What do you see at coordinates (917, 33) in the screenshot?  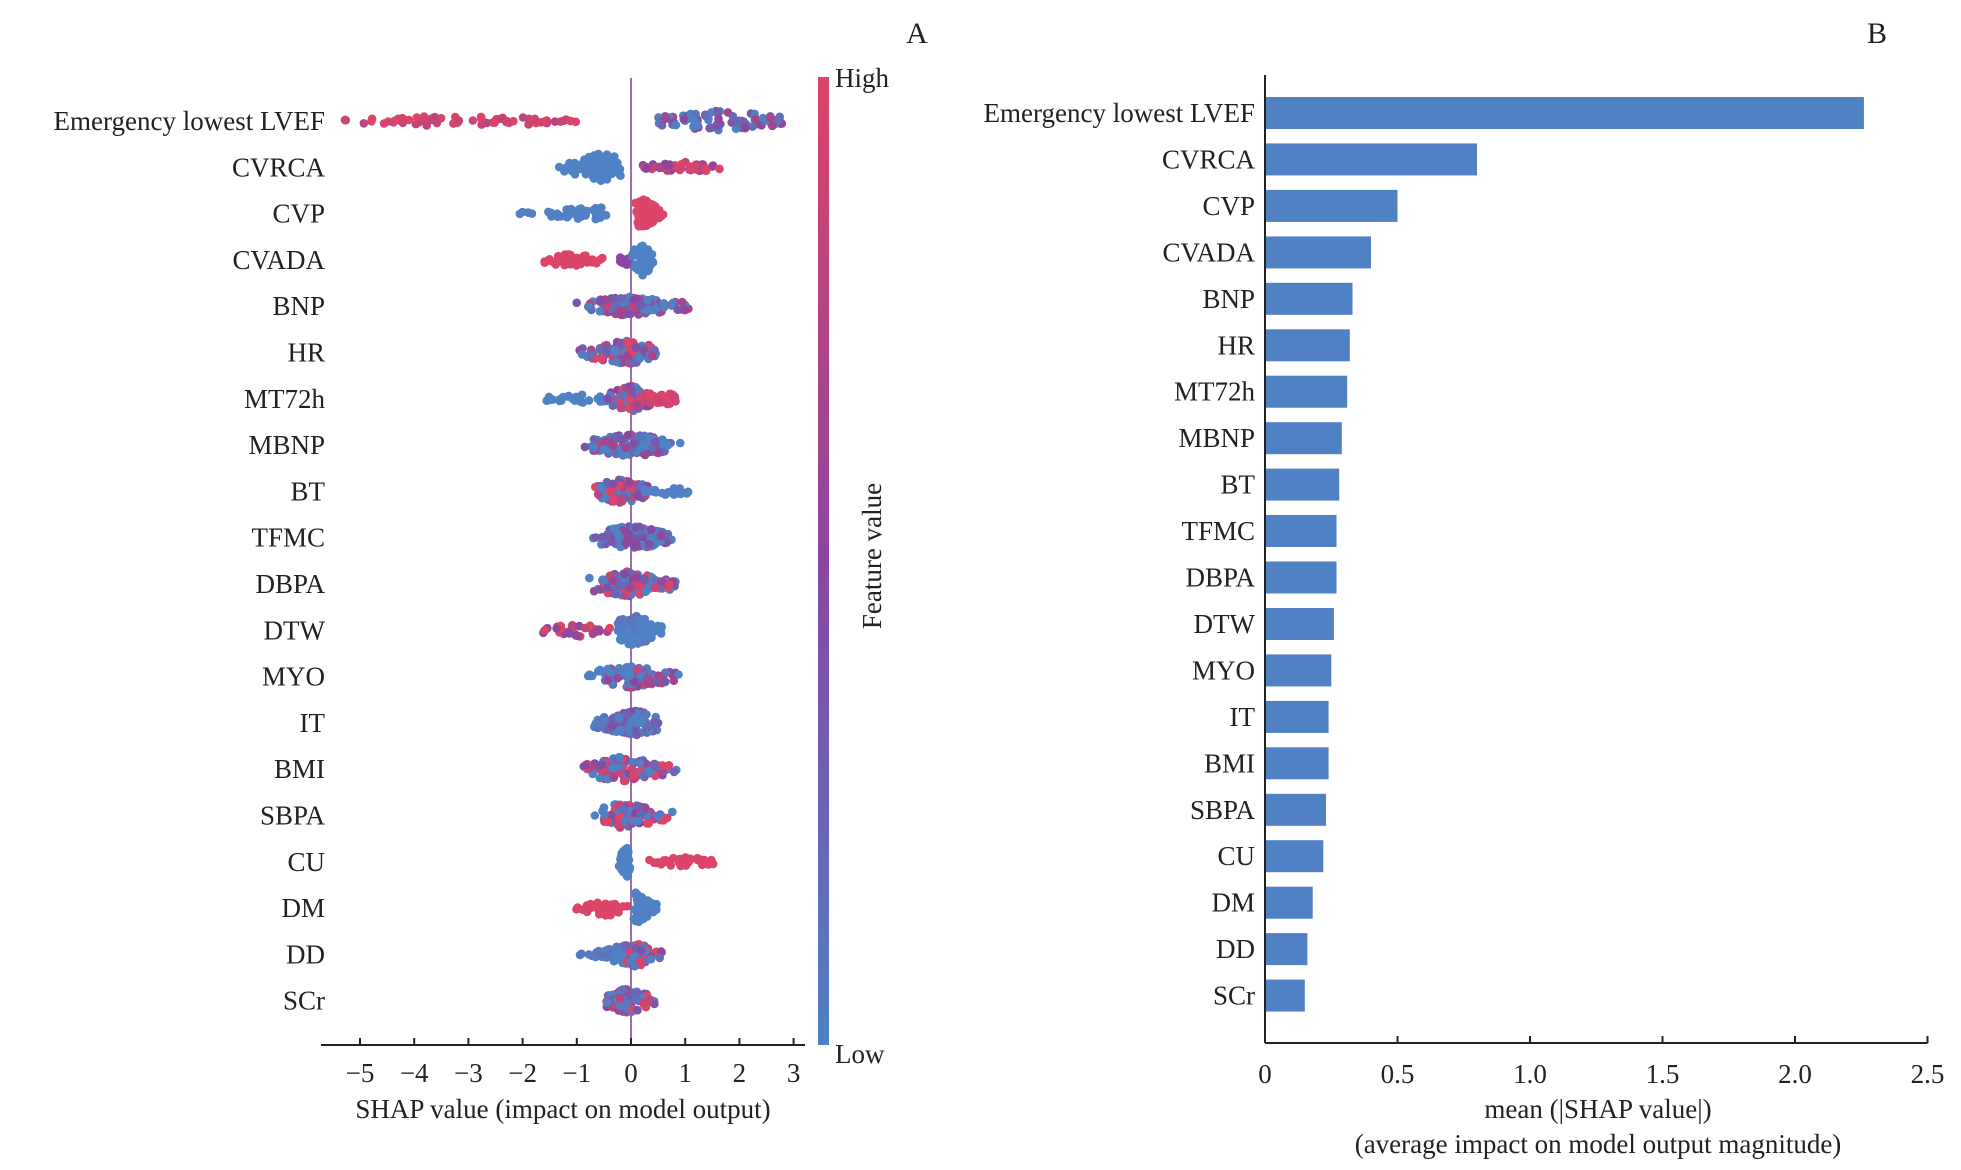 I see `panel-label-a: A` at bounding box center [917, 33].